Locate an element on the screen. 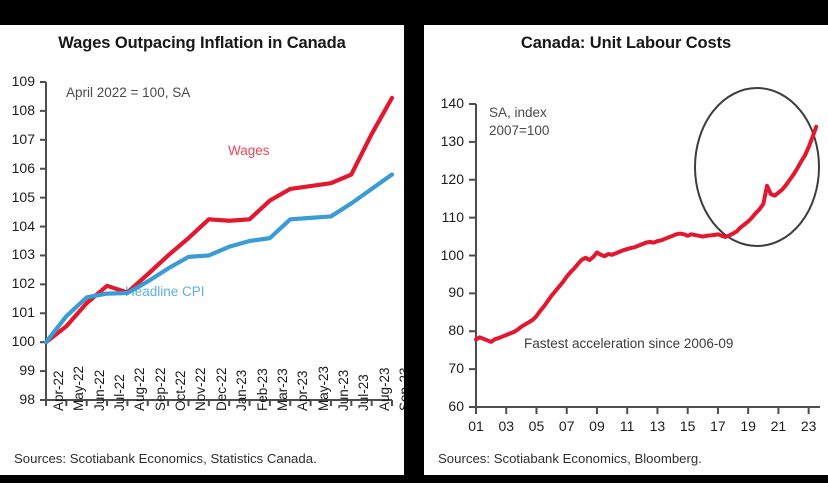  x-axis-tick-label: May-23 is located at coordinates (323, 388).